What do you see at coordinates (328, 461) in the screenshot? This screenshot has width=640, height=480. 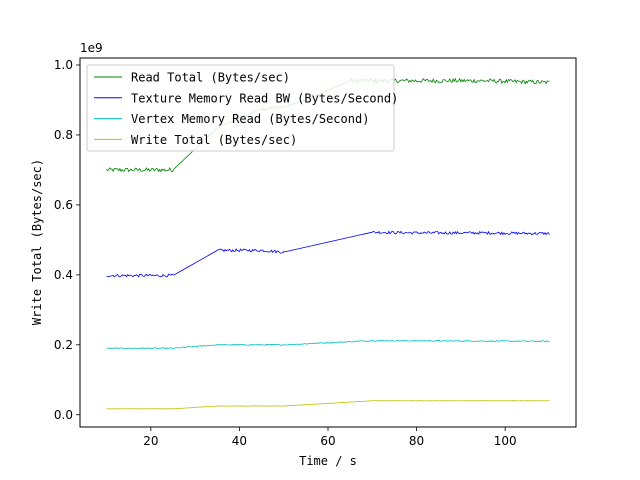 I see `x-axis-label: Time / s` at bounding box center [328, 461].